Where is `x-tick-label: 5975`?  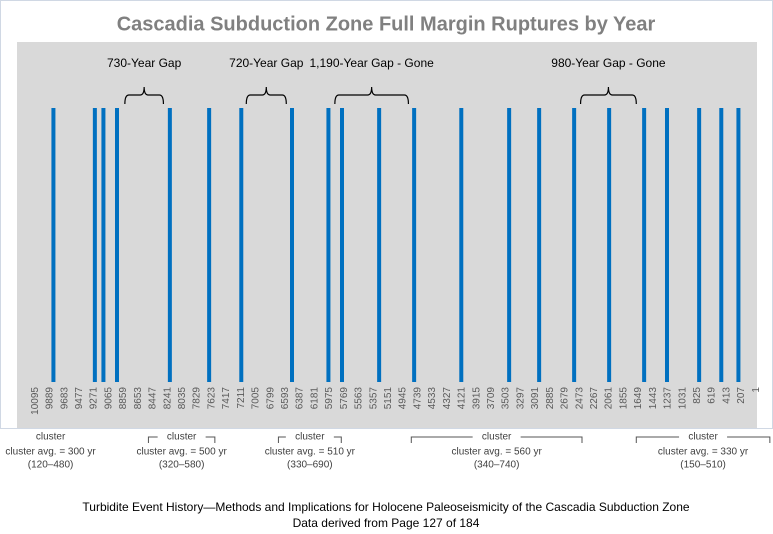 x-tick-label: 5975 is located at coordinates (329, 398).